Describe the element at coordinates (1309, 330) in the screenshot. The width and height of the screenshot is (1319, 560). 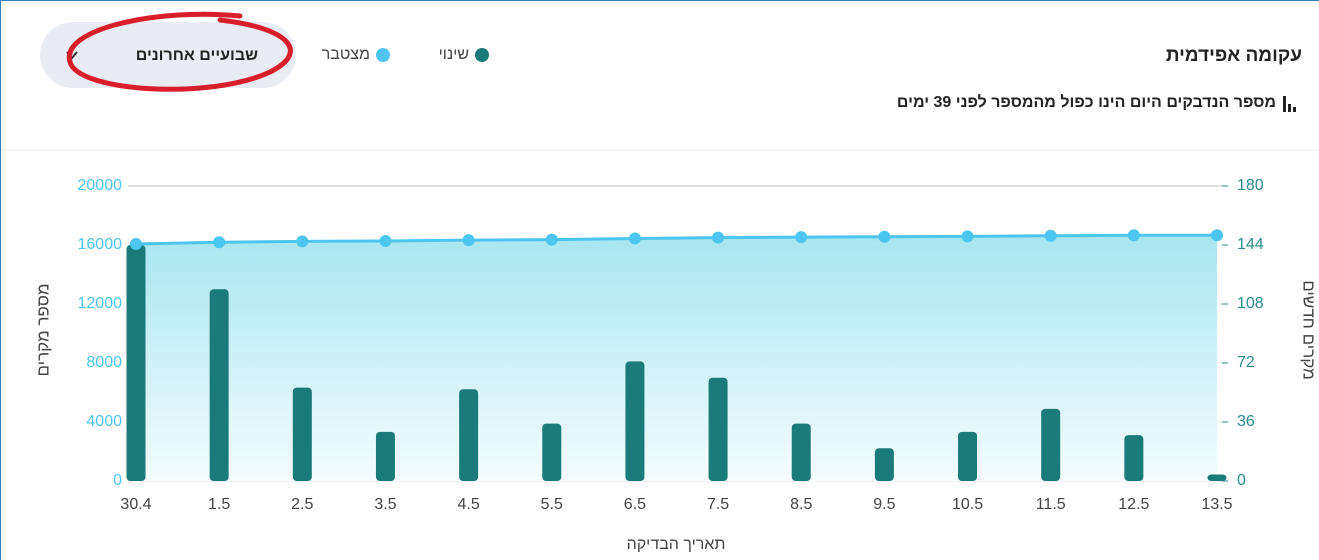
I see `y2-axis-label: מקרים חדשים` at that location.